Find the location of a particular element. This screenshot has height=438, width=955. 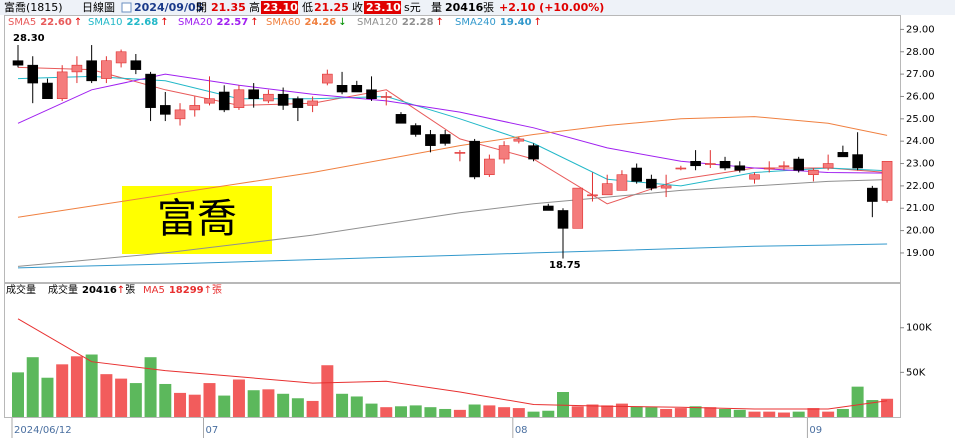

legend-trend: ↑ is located at coordinates (440, 22).